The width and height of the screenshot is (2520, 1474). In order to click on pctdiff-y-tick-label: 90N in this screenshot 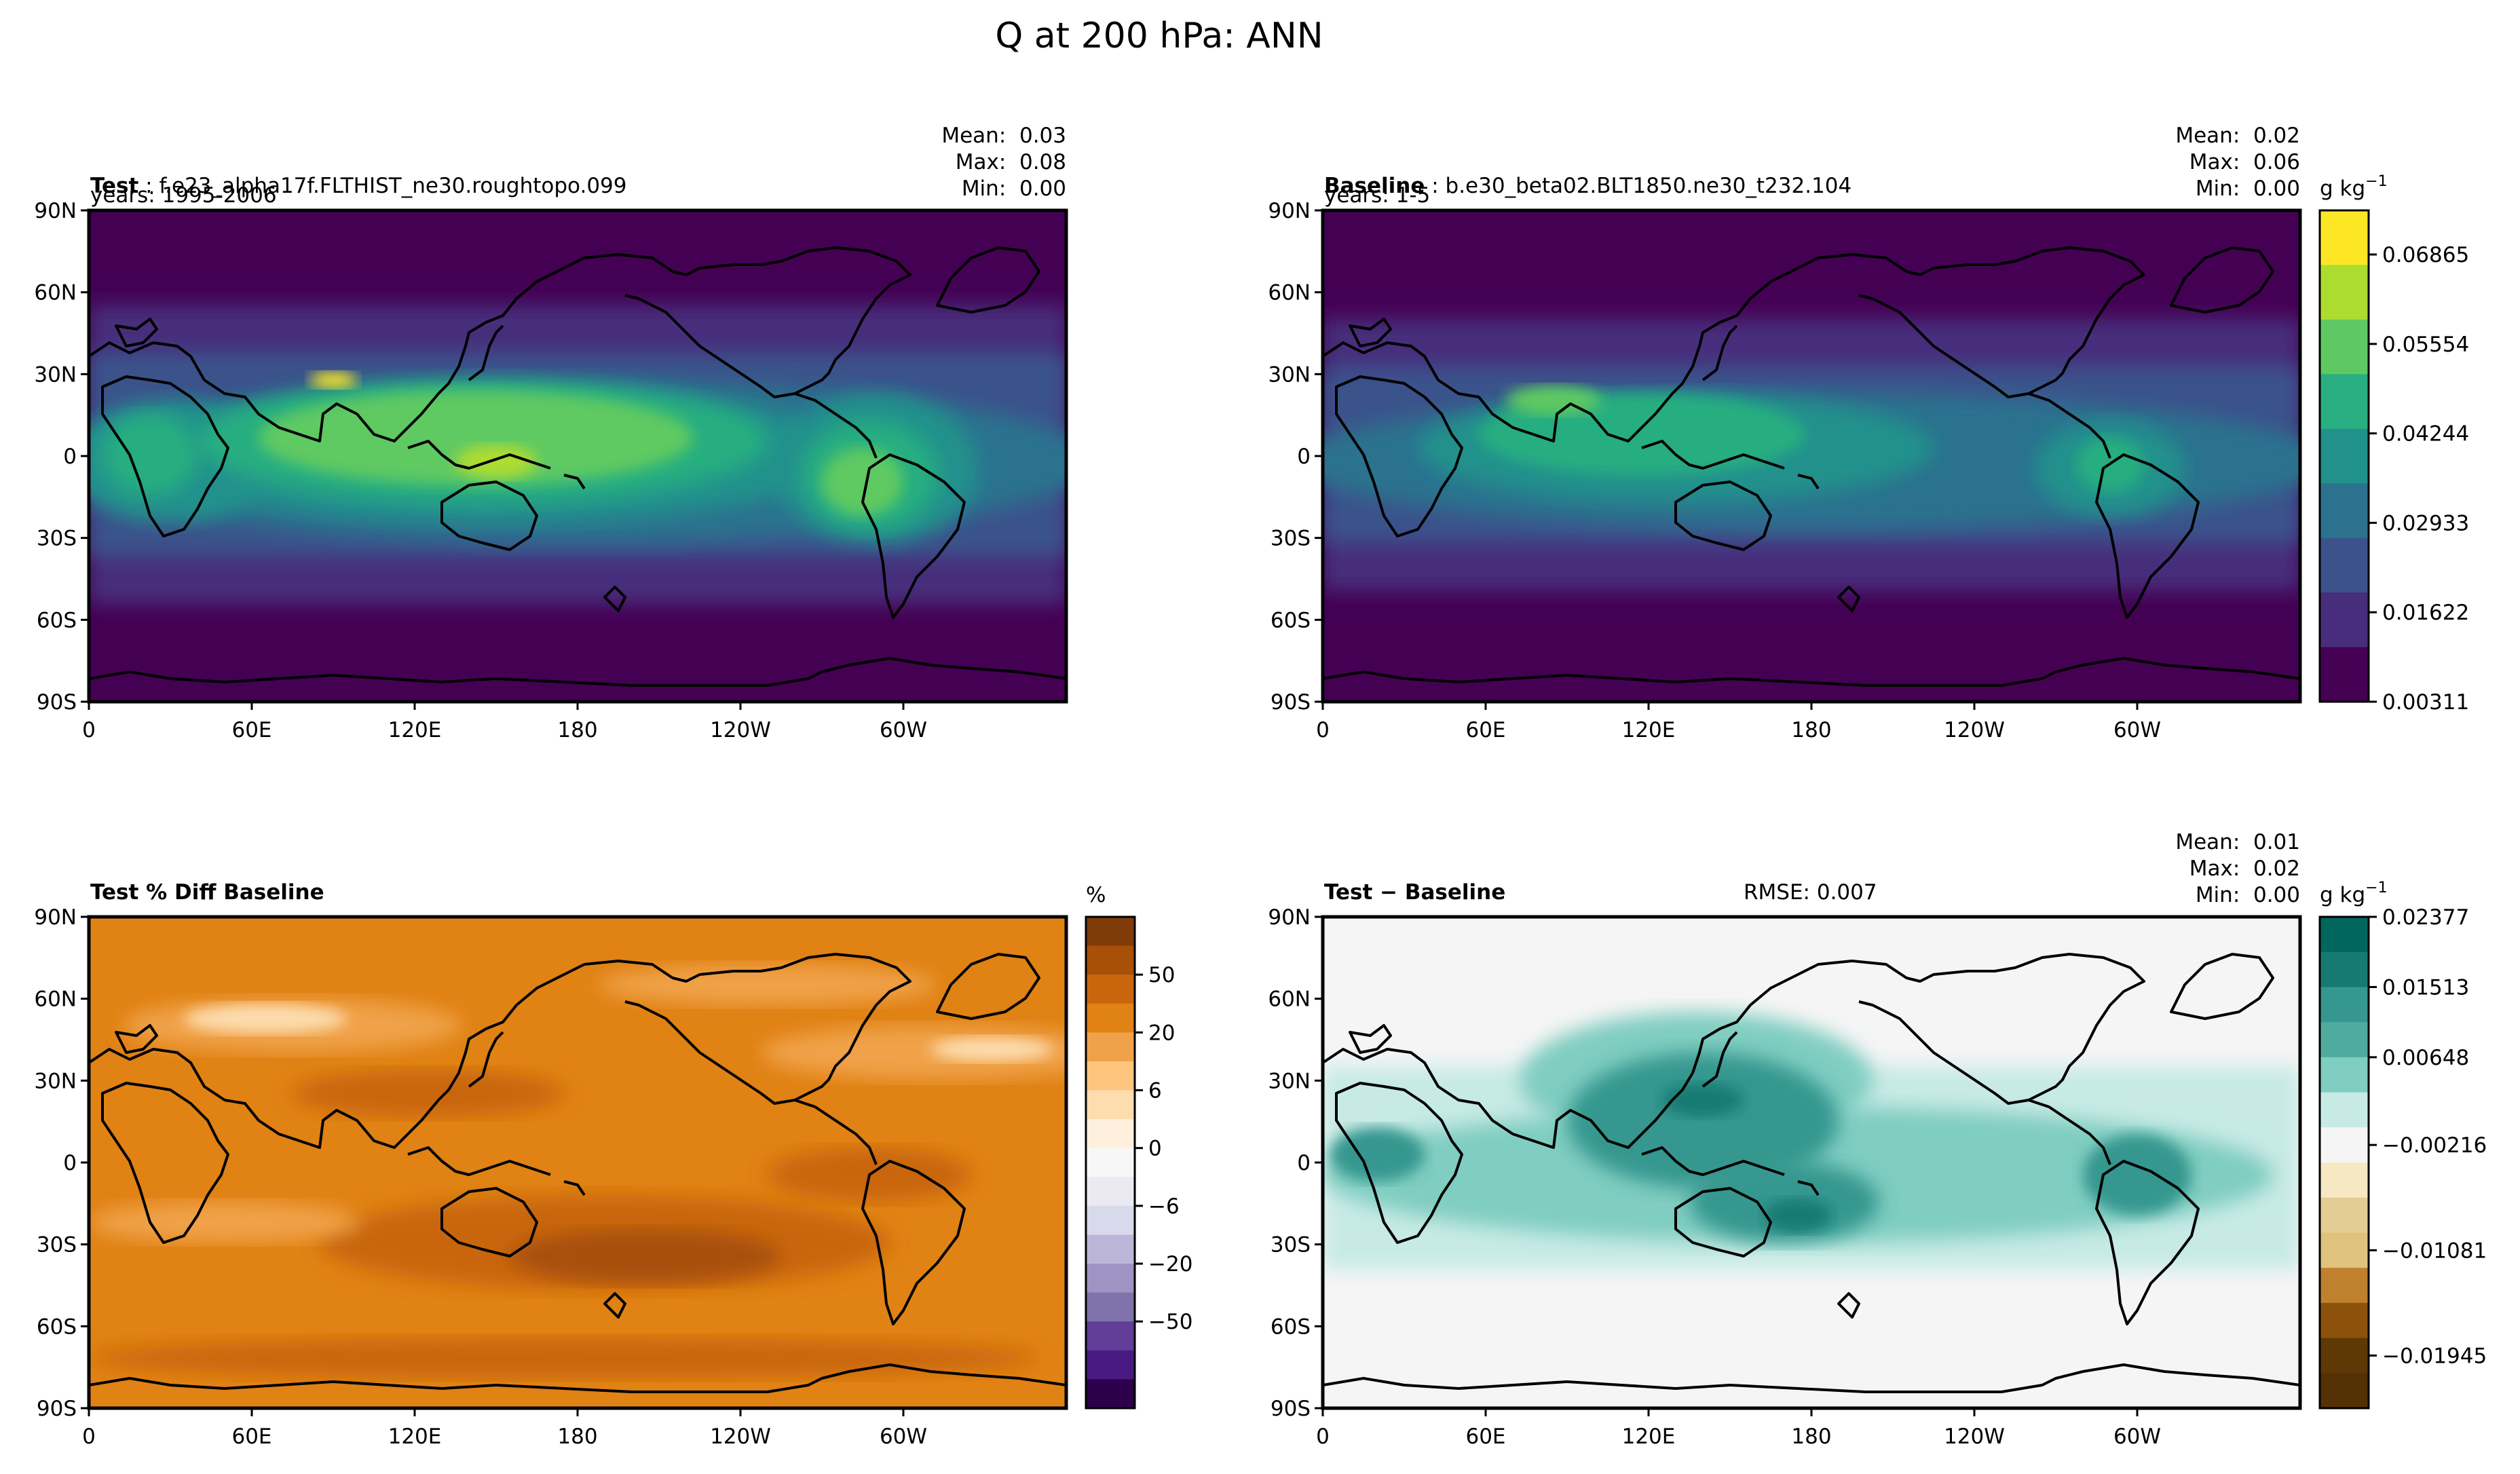, I will do `click(55, 917)`.